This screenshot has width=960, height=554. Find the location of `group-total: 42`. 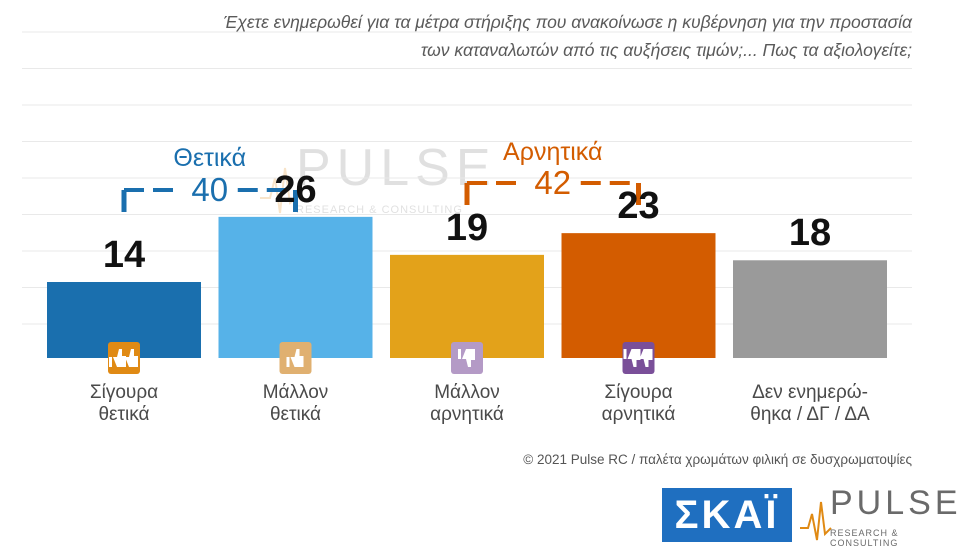

group-total: 42 is located at coordinates (553, 182).